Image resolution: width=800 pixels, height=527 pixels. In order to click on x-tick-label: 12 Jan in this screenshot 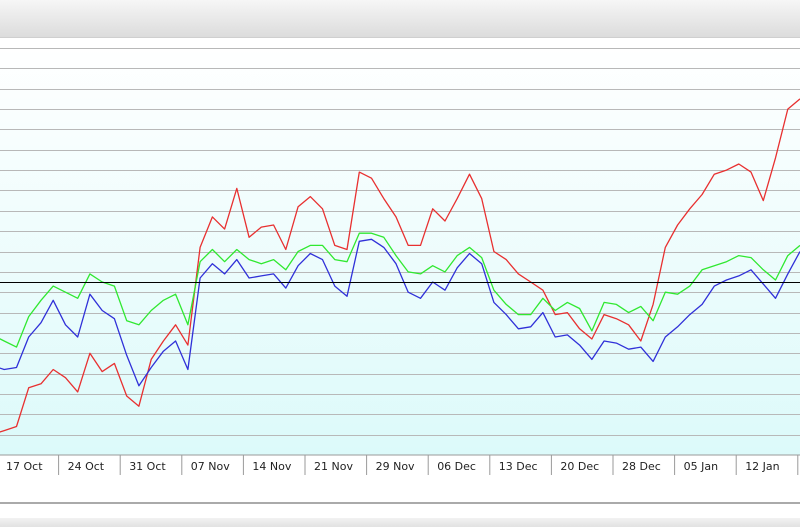, I will do `click(762, 466)`.